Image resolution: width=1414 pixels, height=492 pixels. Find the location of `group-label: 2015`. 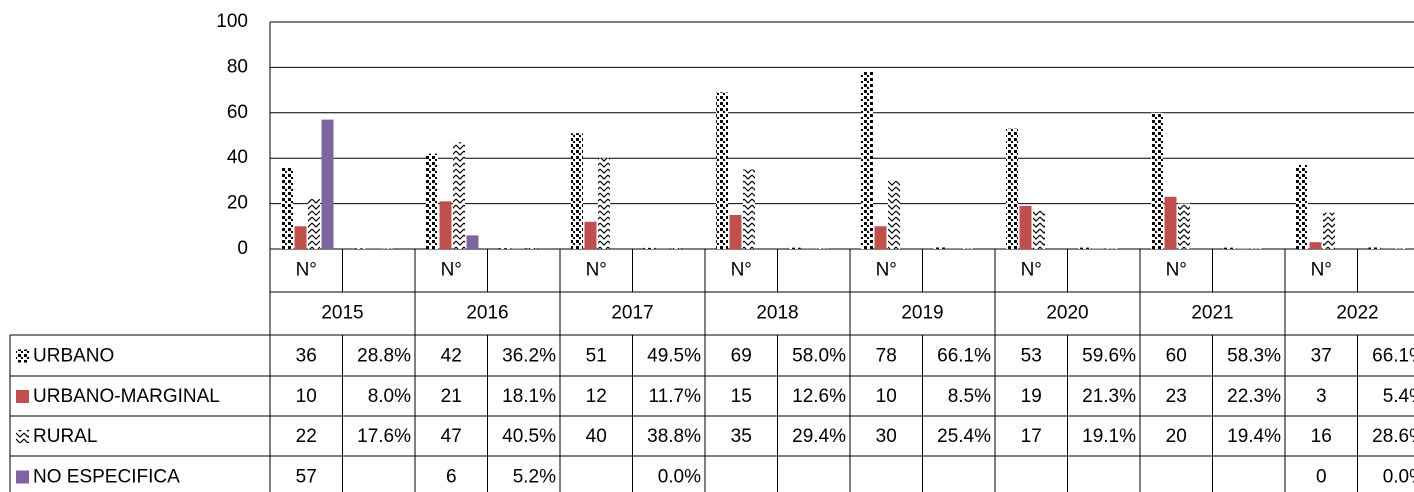

group-label: 2015 is located at coordinates (342, 313).